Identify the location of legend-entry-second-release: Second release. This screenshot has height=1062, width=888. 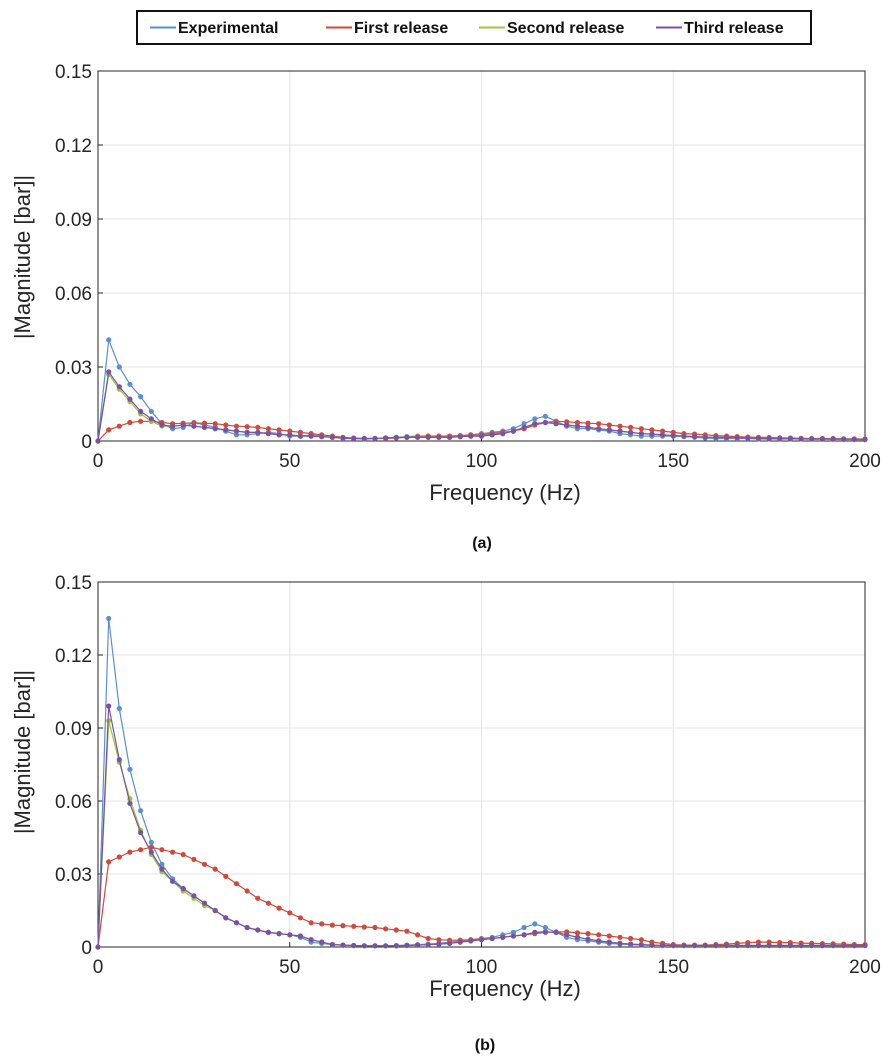
(552, 28).